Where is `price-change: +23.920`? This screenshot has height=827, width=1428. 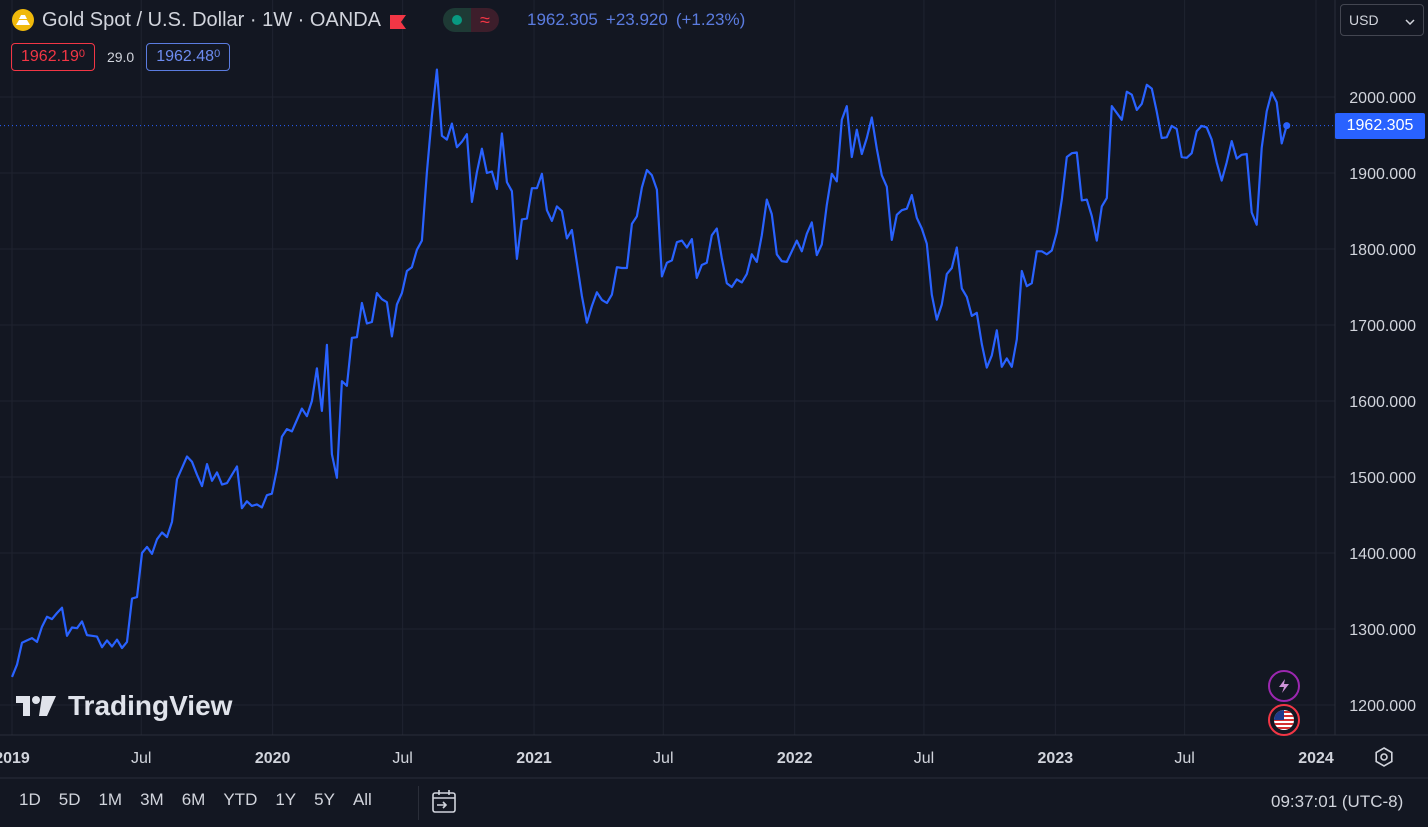 price-change: +23.920 is located at coordinates (636, 19).